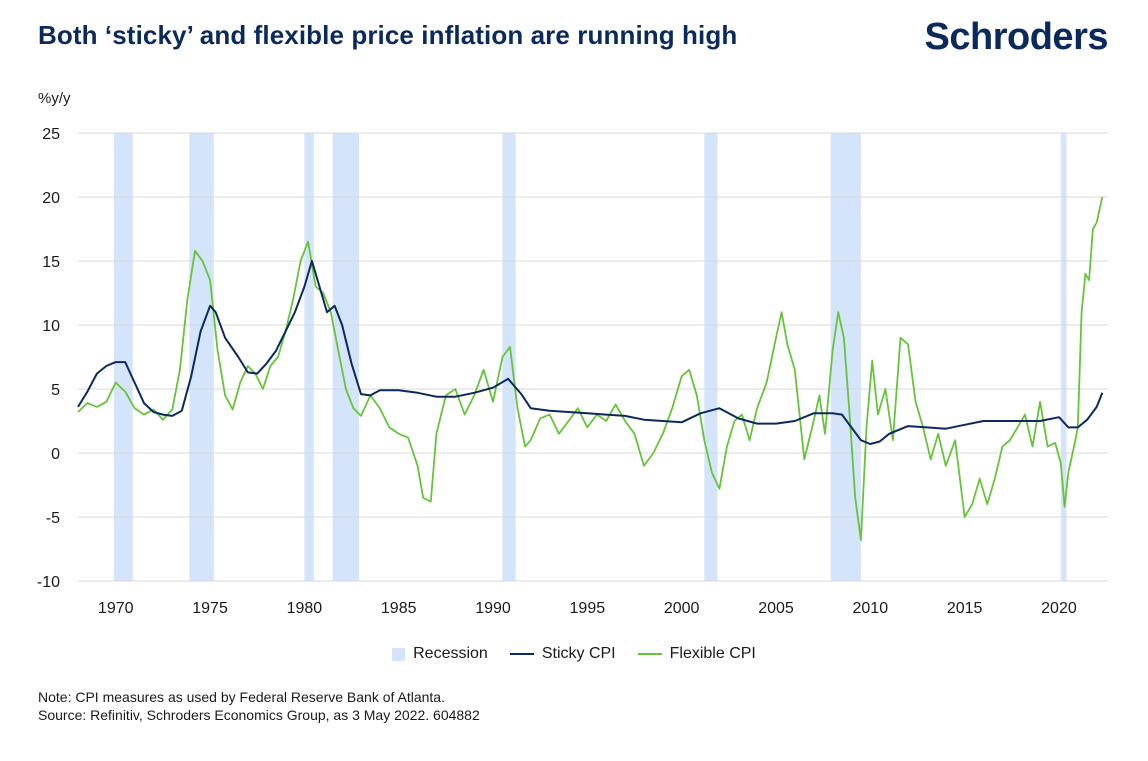 The width and height of the screenshot is (1148, 761). What do you see at coordinates (399, 608) in the screenshot?
I see `x-tick-label: 1985` at bounding box center [399, 608].